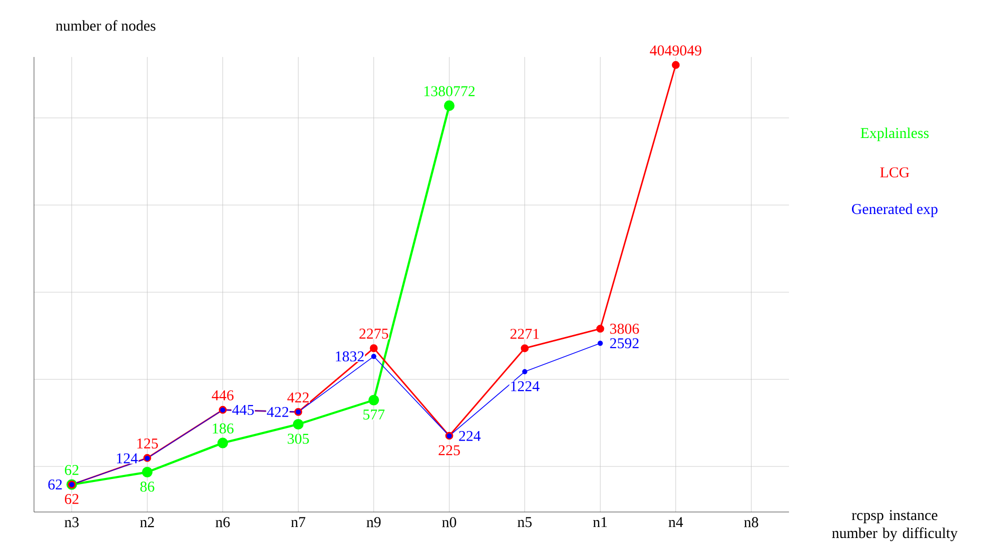 This screenshot has width=981, height=554. I want to click on x-tick-label: n3, so click(71, 522).